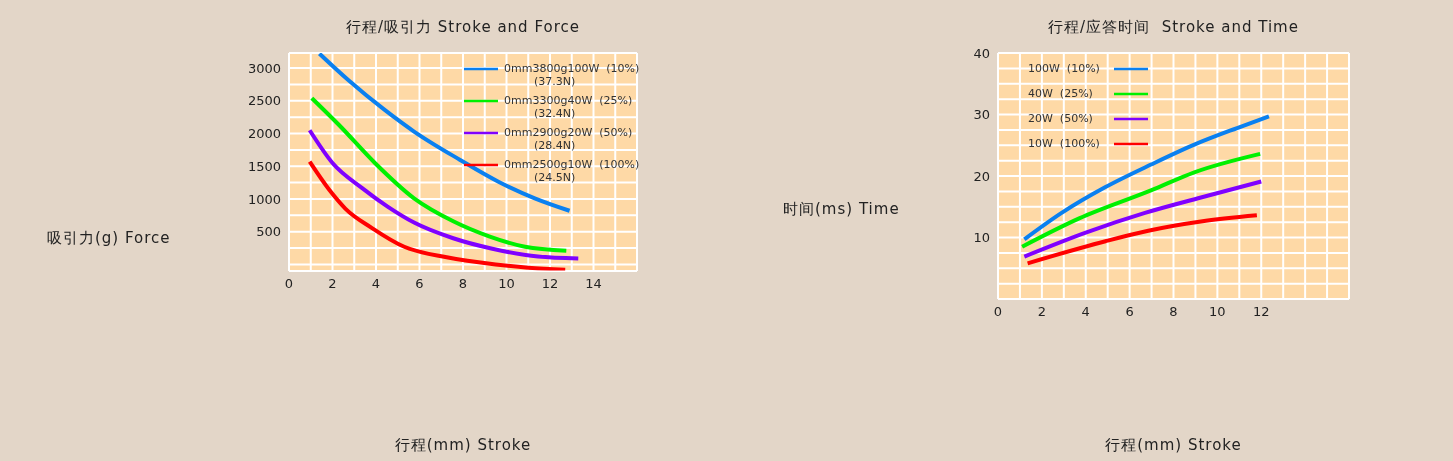 This screenshot has width=1453, height=461. What do you see at coordinates (555, 81) in the screenshot?
I see `annotation: (37.3N)` at bounding box center [555, 81].